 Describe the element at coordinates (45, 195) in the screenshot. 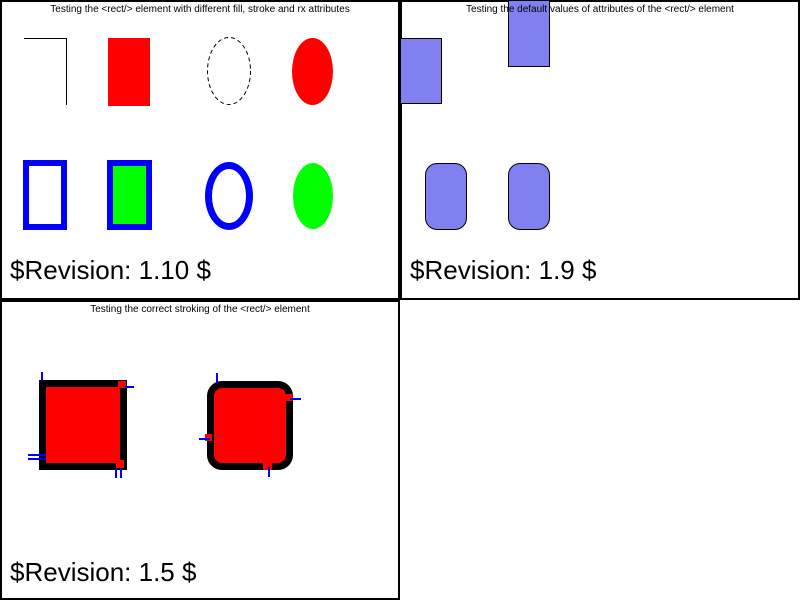

I see `rect-blue-stroke` at that location.